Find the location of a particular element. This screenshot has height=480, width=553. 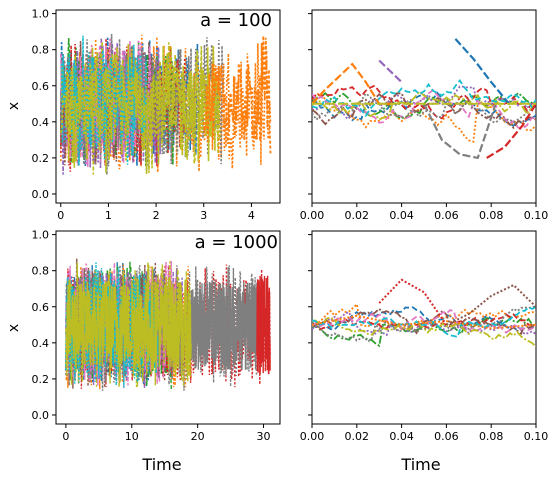

x-tick-label: 30 is located at coordinates (264, 436).